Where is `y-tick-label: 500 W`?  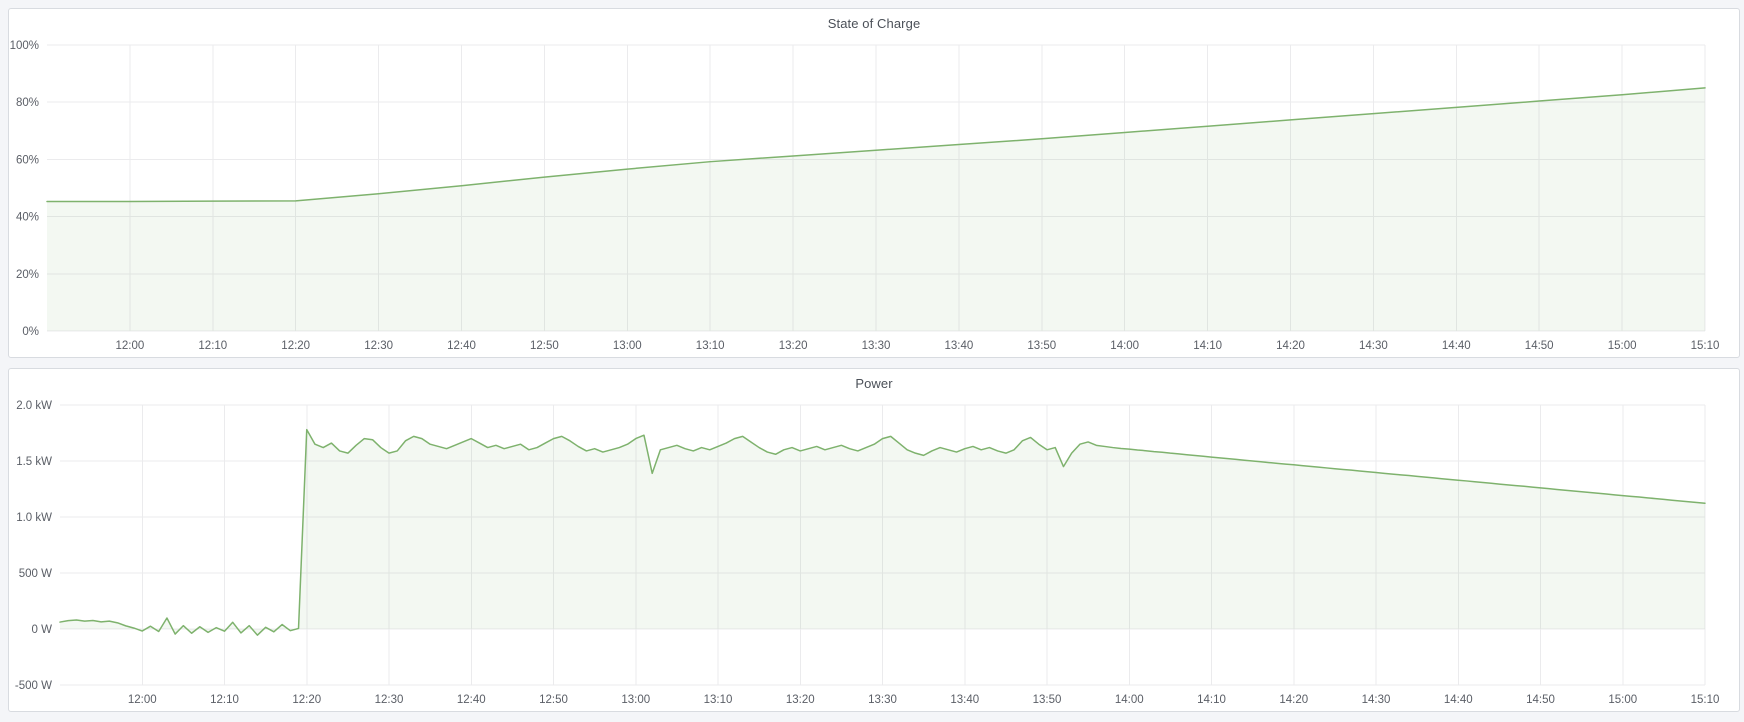
y-tick-label: 500 W is located at coordinates (35, 574).